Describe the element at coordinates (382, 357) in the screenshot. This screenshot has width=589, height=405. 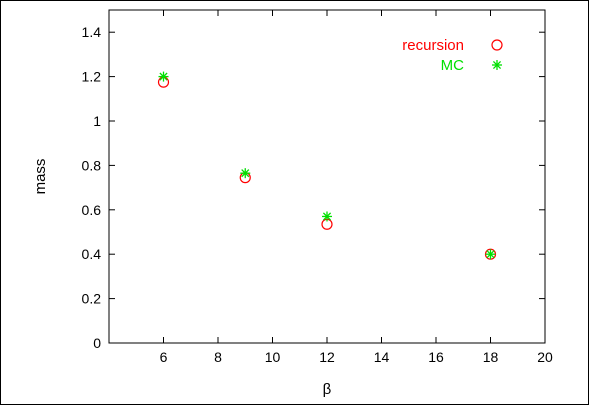
I see `x-tick-label: 14` at that location.